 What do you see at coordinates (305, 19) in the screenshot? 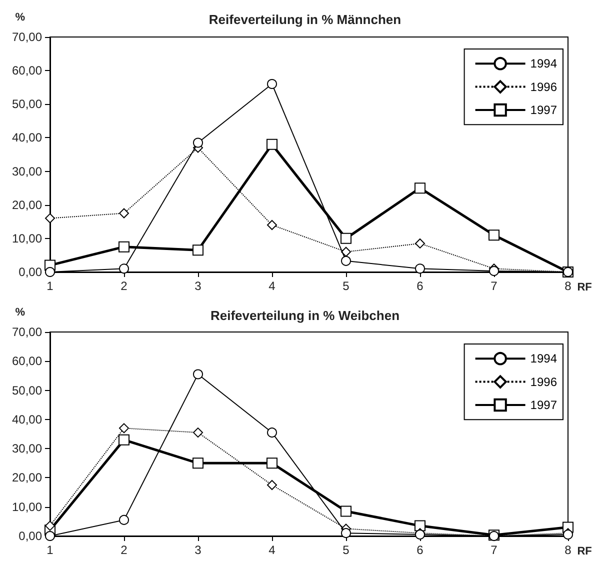
I see `chart-title: Reifeverteilung in % Männchen` at bounding box center [305, 19].